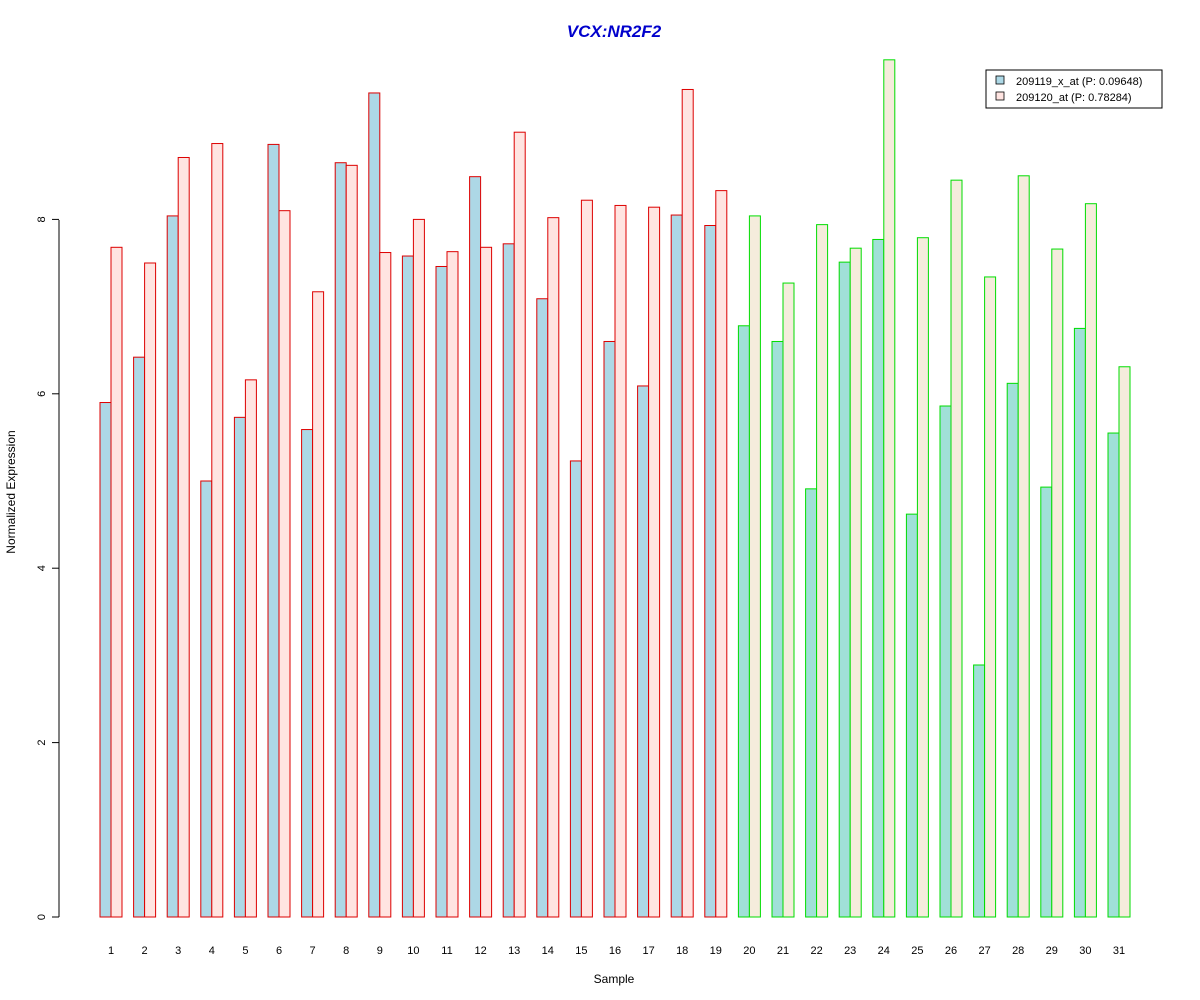  Describe the element at coordinates (514, 951) in the screenshot. I see `x-tick-label: 13` at that location.